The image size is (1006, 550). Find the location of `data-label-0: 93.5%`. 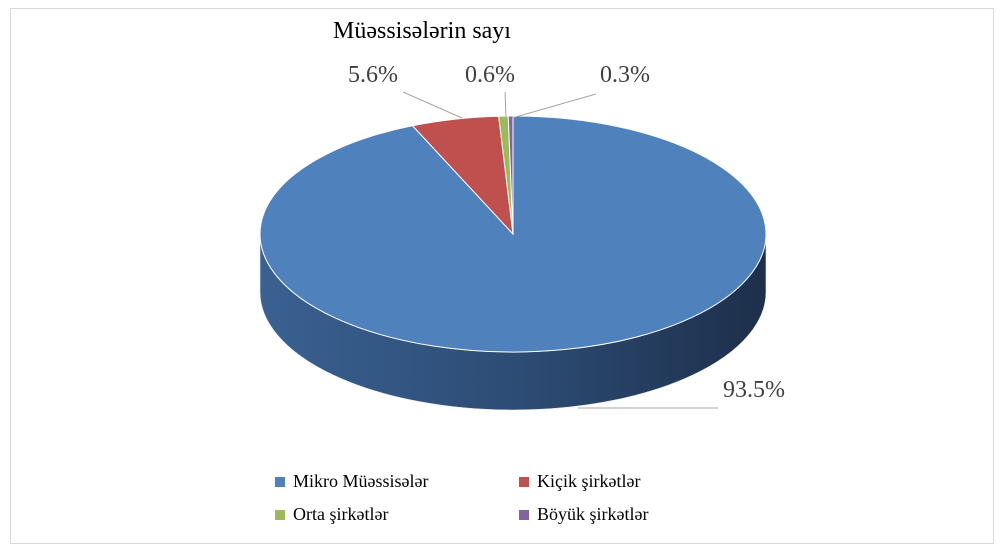

data-label-0: 93.5% is located at coordinates (754, 390).